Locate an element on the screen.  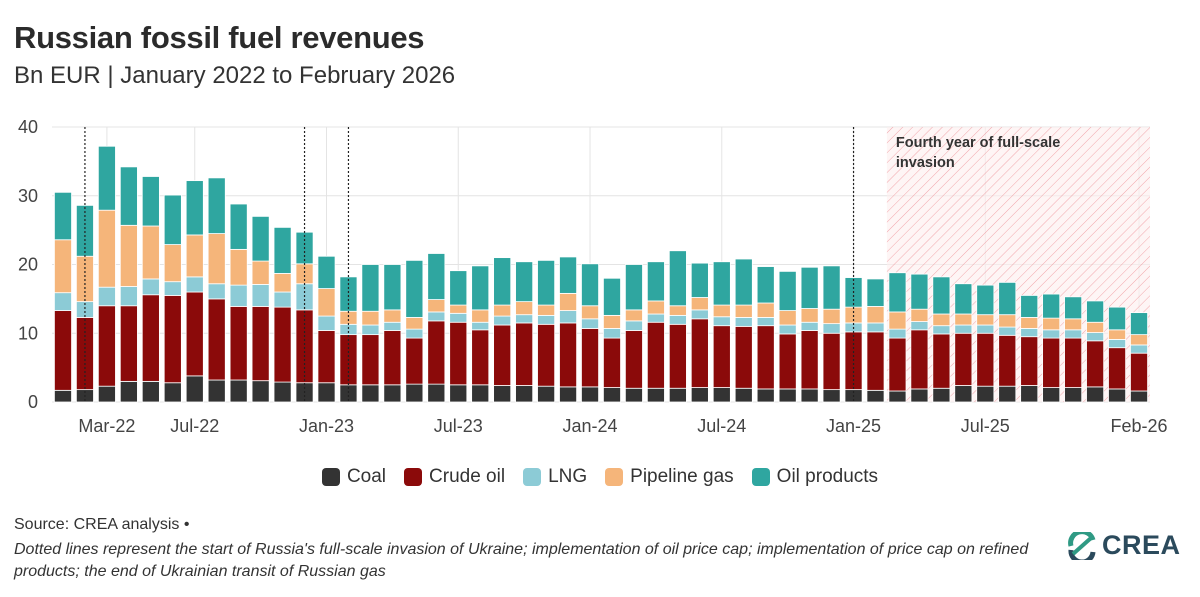
y-tick-label: 40 is located at coordinates (28, 127).